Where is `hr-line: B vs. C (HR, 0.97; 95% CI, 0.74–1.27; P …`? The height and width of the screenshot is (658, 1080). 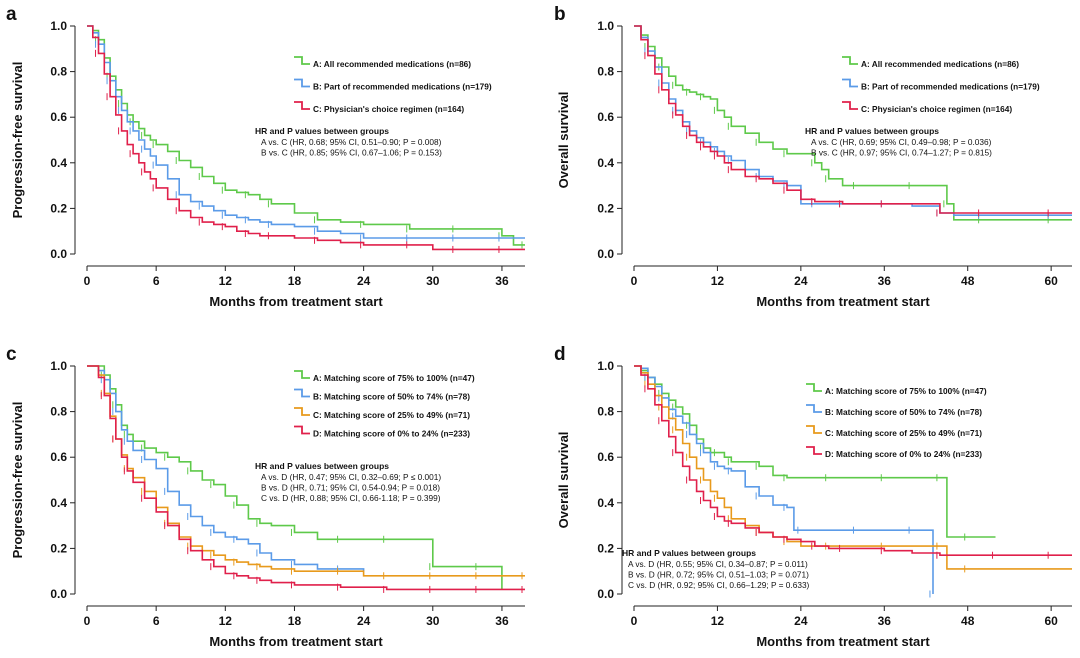
hr-line: B vs. C (HR, 0.97; 95% CI, 0.74–1.27; P … is located at coordinates (901, 153).